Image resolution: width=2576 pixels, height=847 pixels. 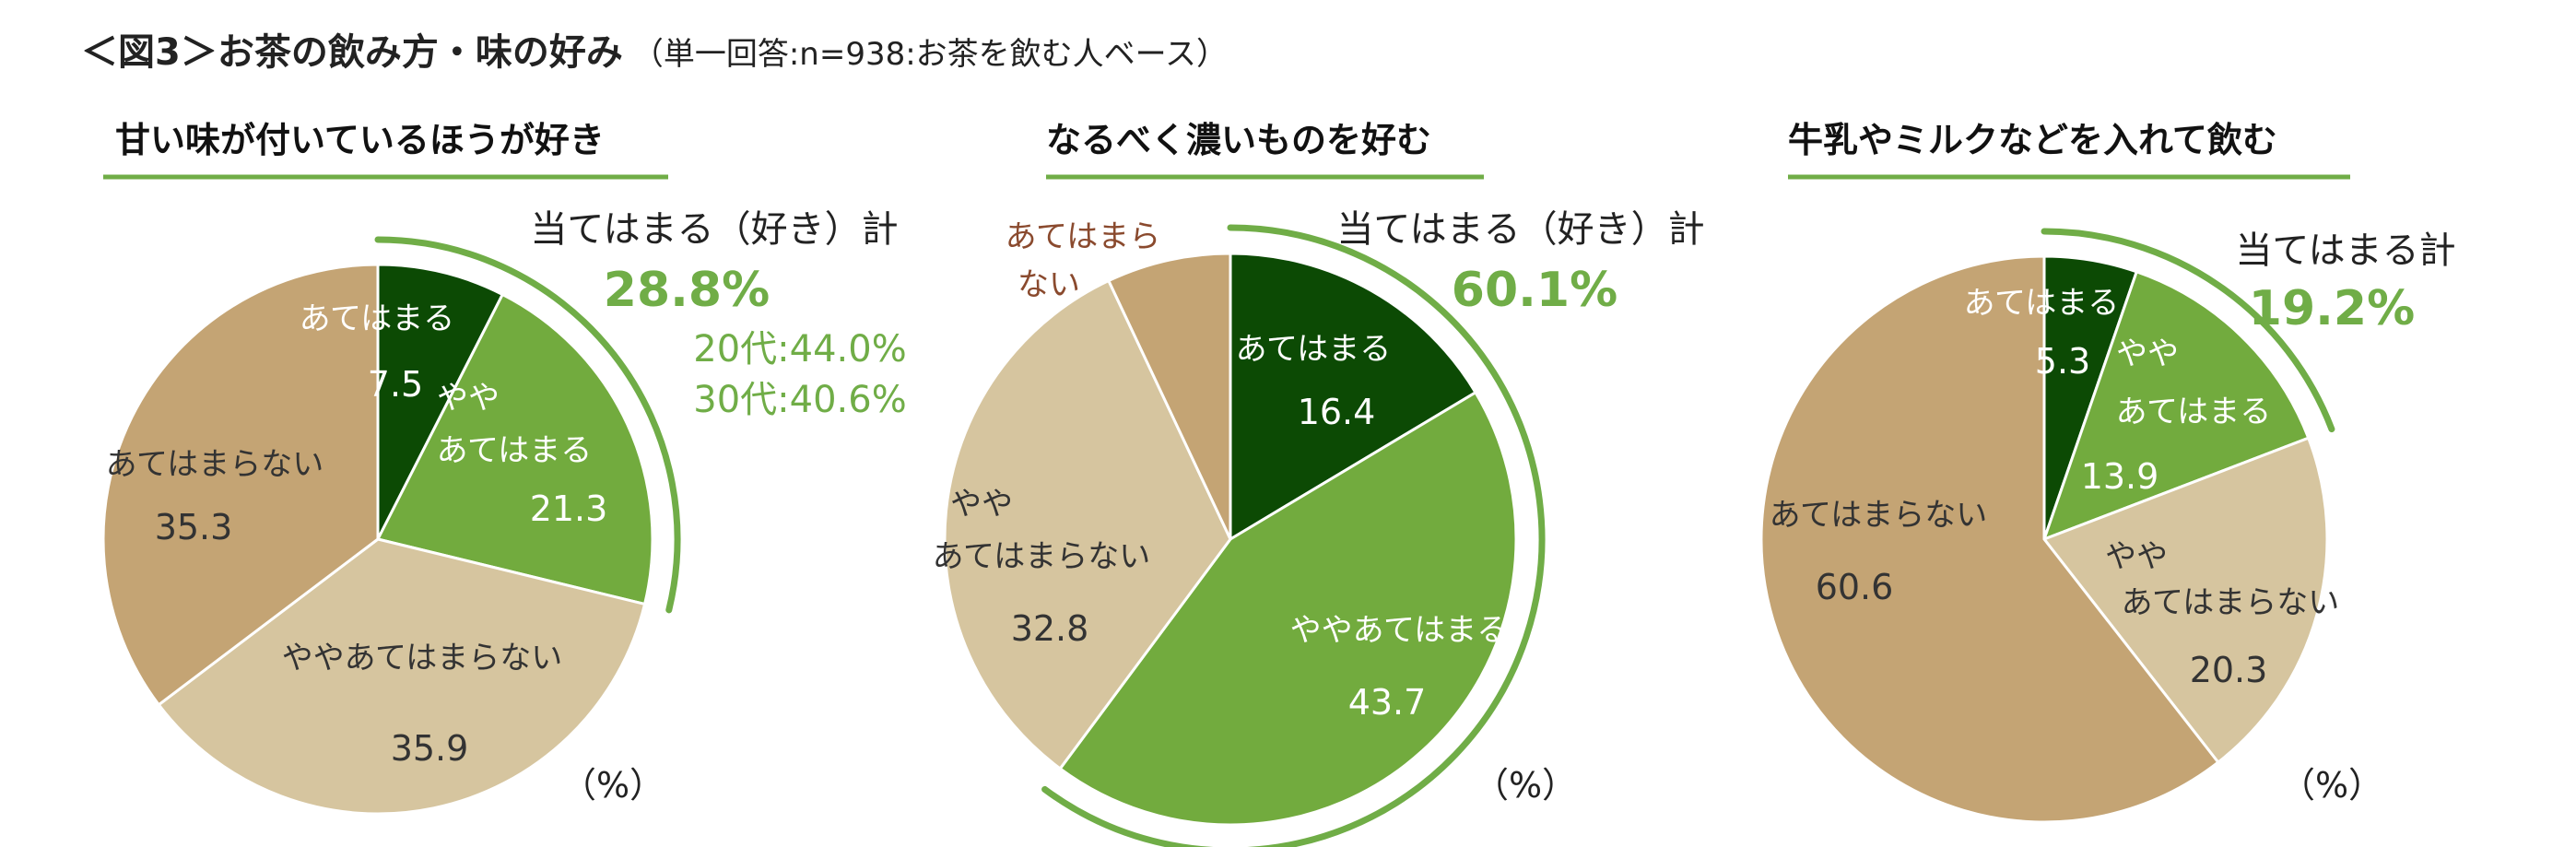 I want to click on slice-value-2-1: 16.4, so click(x=1337, y=412).